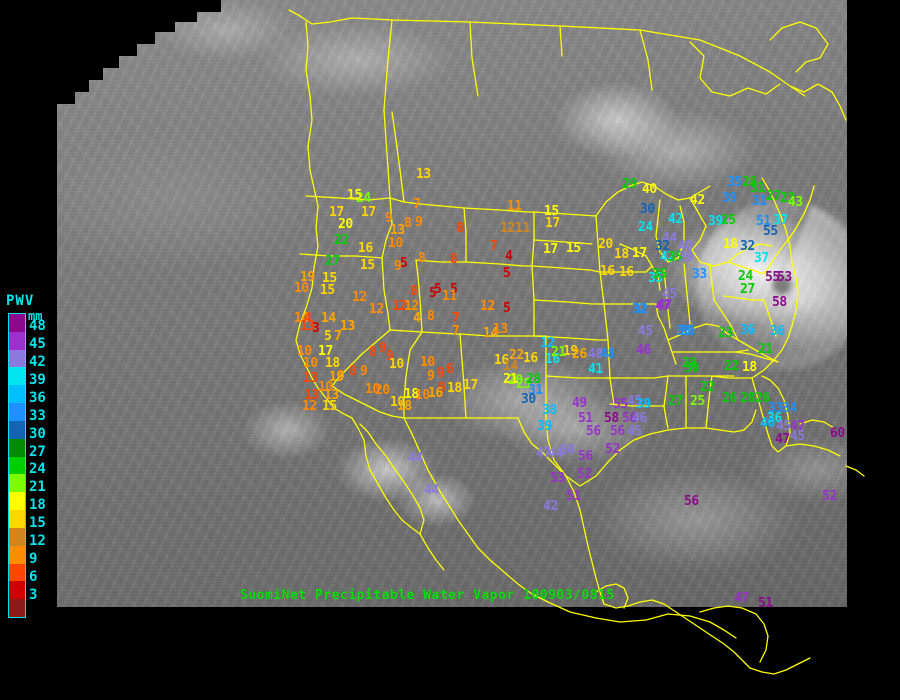  What do you see at coordinates (731, 652) in the screenshot?
I see `border-mexico-guatemala` at bounding box center [731, 652].